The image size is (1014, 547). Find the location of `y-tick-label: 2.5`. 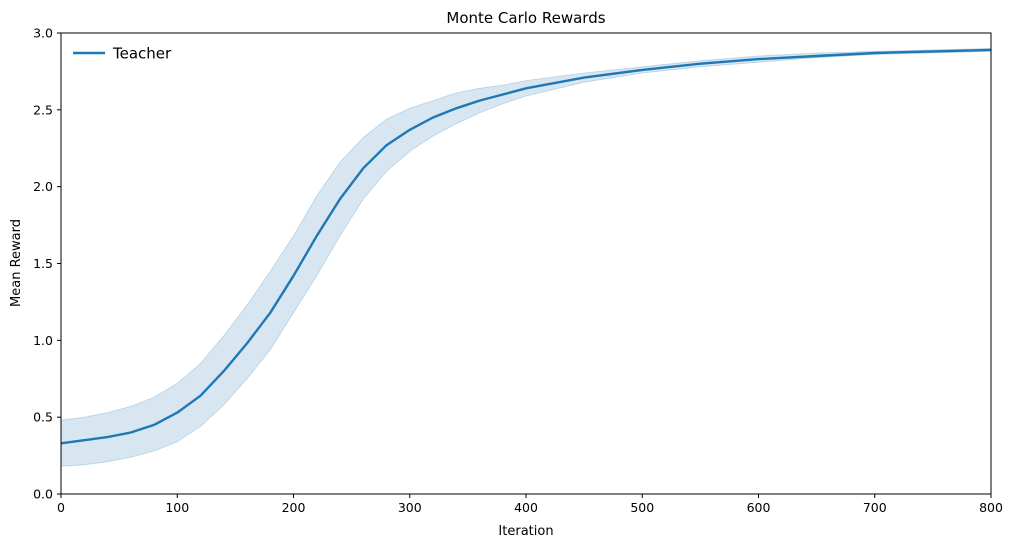

y-tick-label: 2.5 is located at coordinates (43, 109).